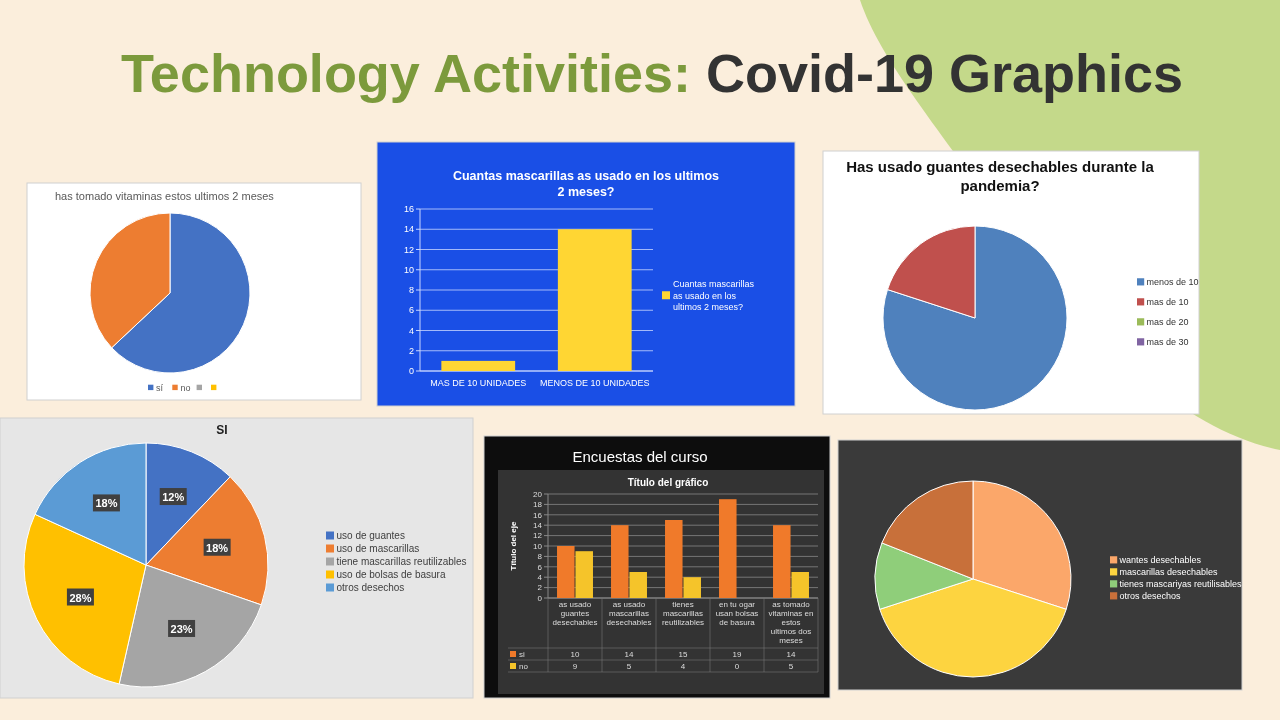 This screenshot has height=720, width=1280. Describe the element at coordinates (80, 597) in the screenshot. I see `data-label: 28%` at that location.